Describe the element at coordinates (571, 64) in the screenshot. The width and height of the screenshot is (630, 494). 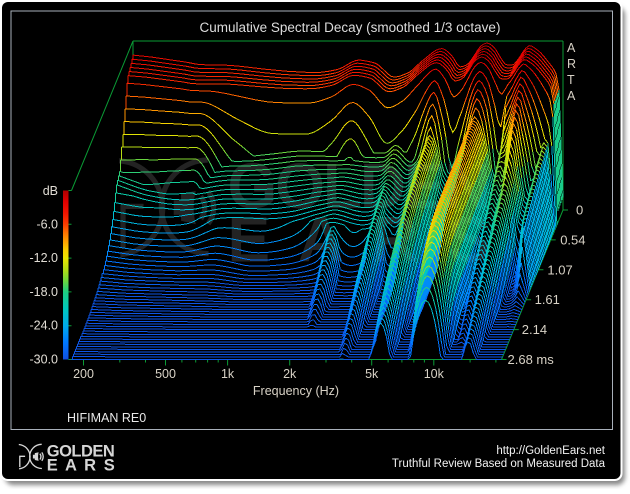
I see `svg-text: R` at that location.